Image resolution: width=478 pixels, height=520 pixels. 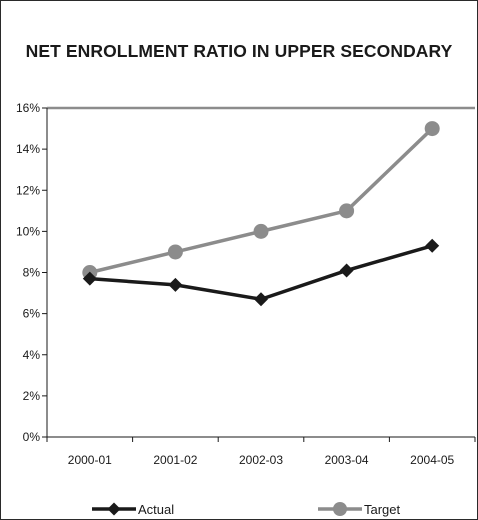 What do you see at coordinates (340, 509) in the screenshot?
I see `legend-marker-target` at bounding box center [340, 509].